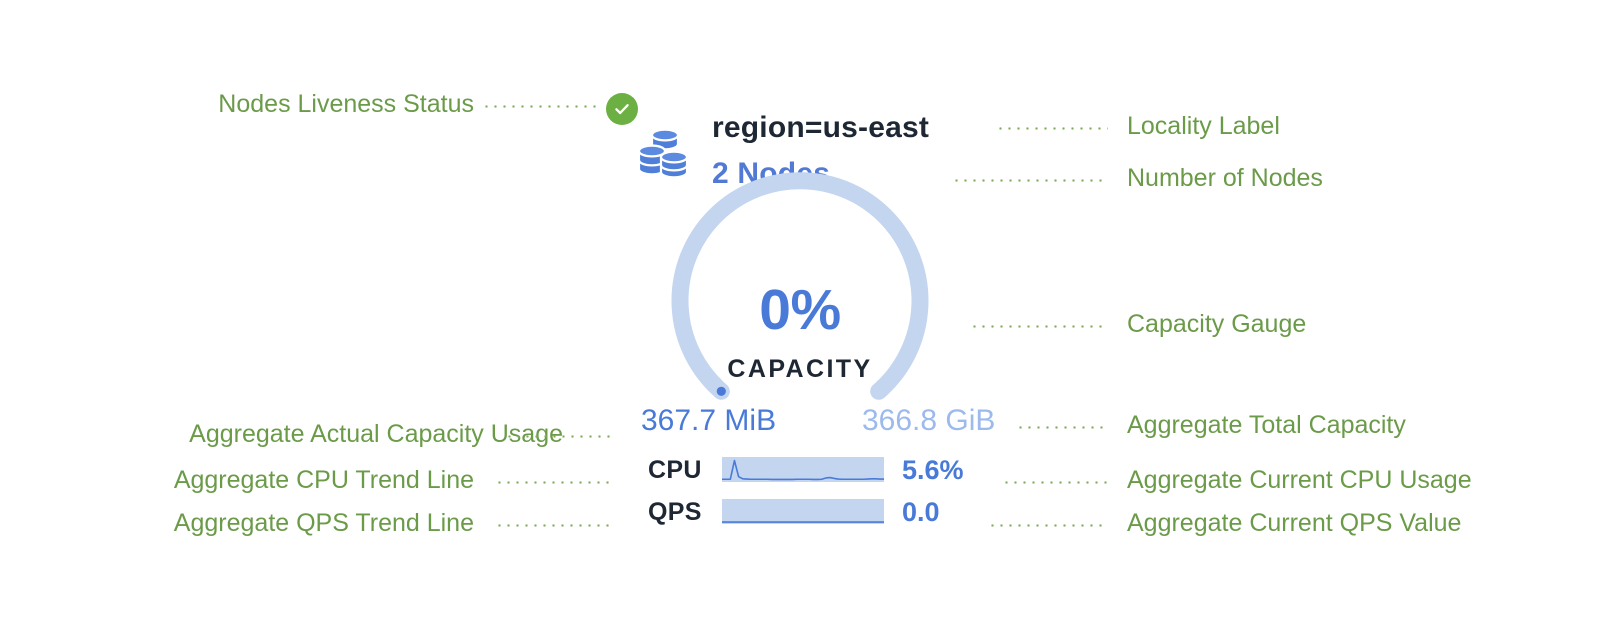 The height and width of the screenshot is (644, 1602). I want to click on locality-label-text: region=us-east, so click(821, 127).